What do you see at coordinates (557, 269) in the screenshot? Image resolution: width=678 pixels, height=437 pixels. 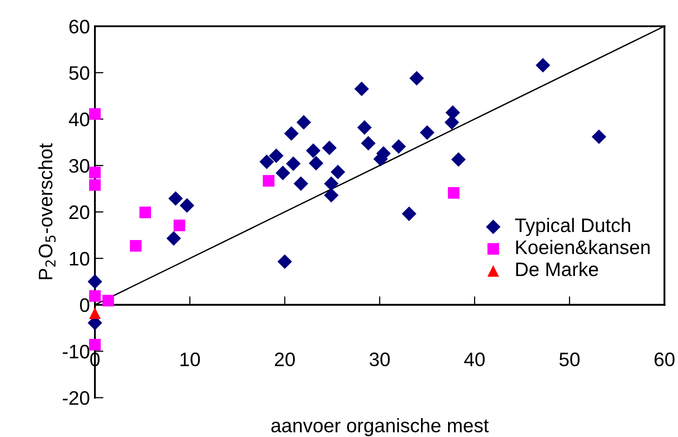 I see `legend-label: De Marke` at bounding box center [557, 269].